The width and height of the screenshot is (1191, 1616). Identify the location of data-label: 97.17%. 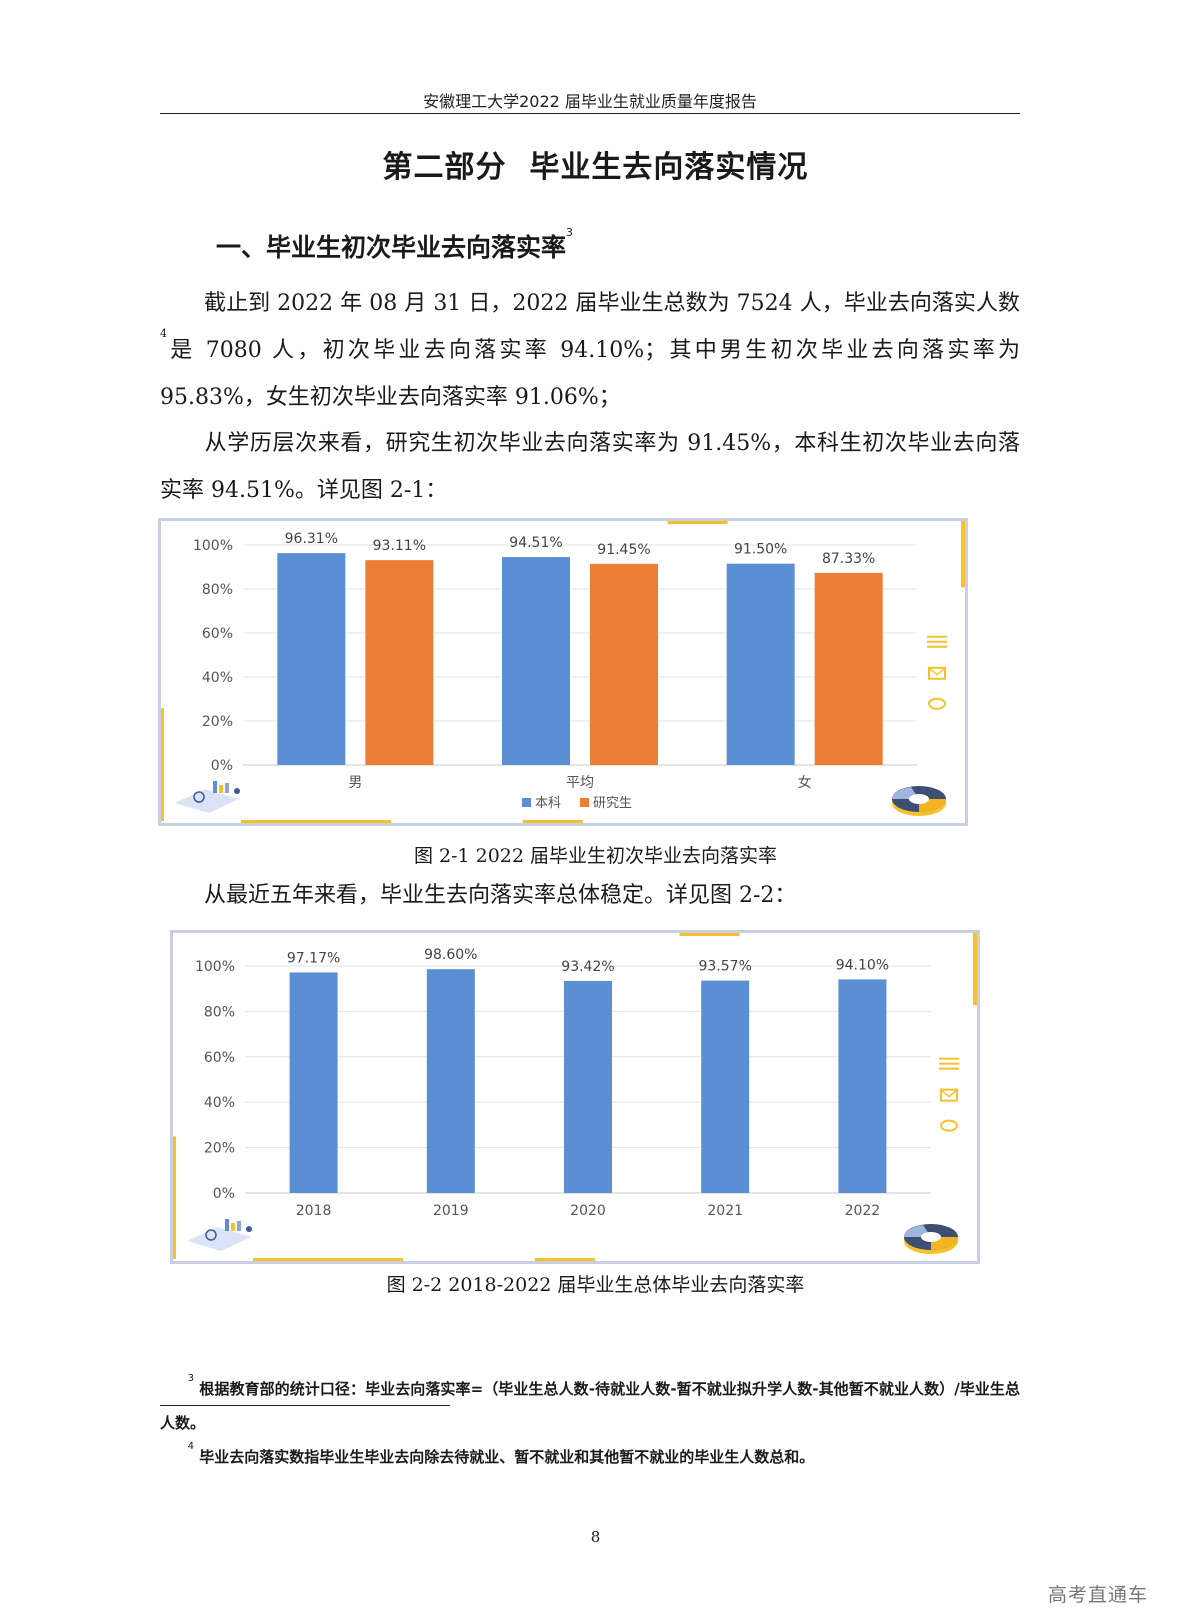
(313, 958).